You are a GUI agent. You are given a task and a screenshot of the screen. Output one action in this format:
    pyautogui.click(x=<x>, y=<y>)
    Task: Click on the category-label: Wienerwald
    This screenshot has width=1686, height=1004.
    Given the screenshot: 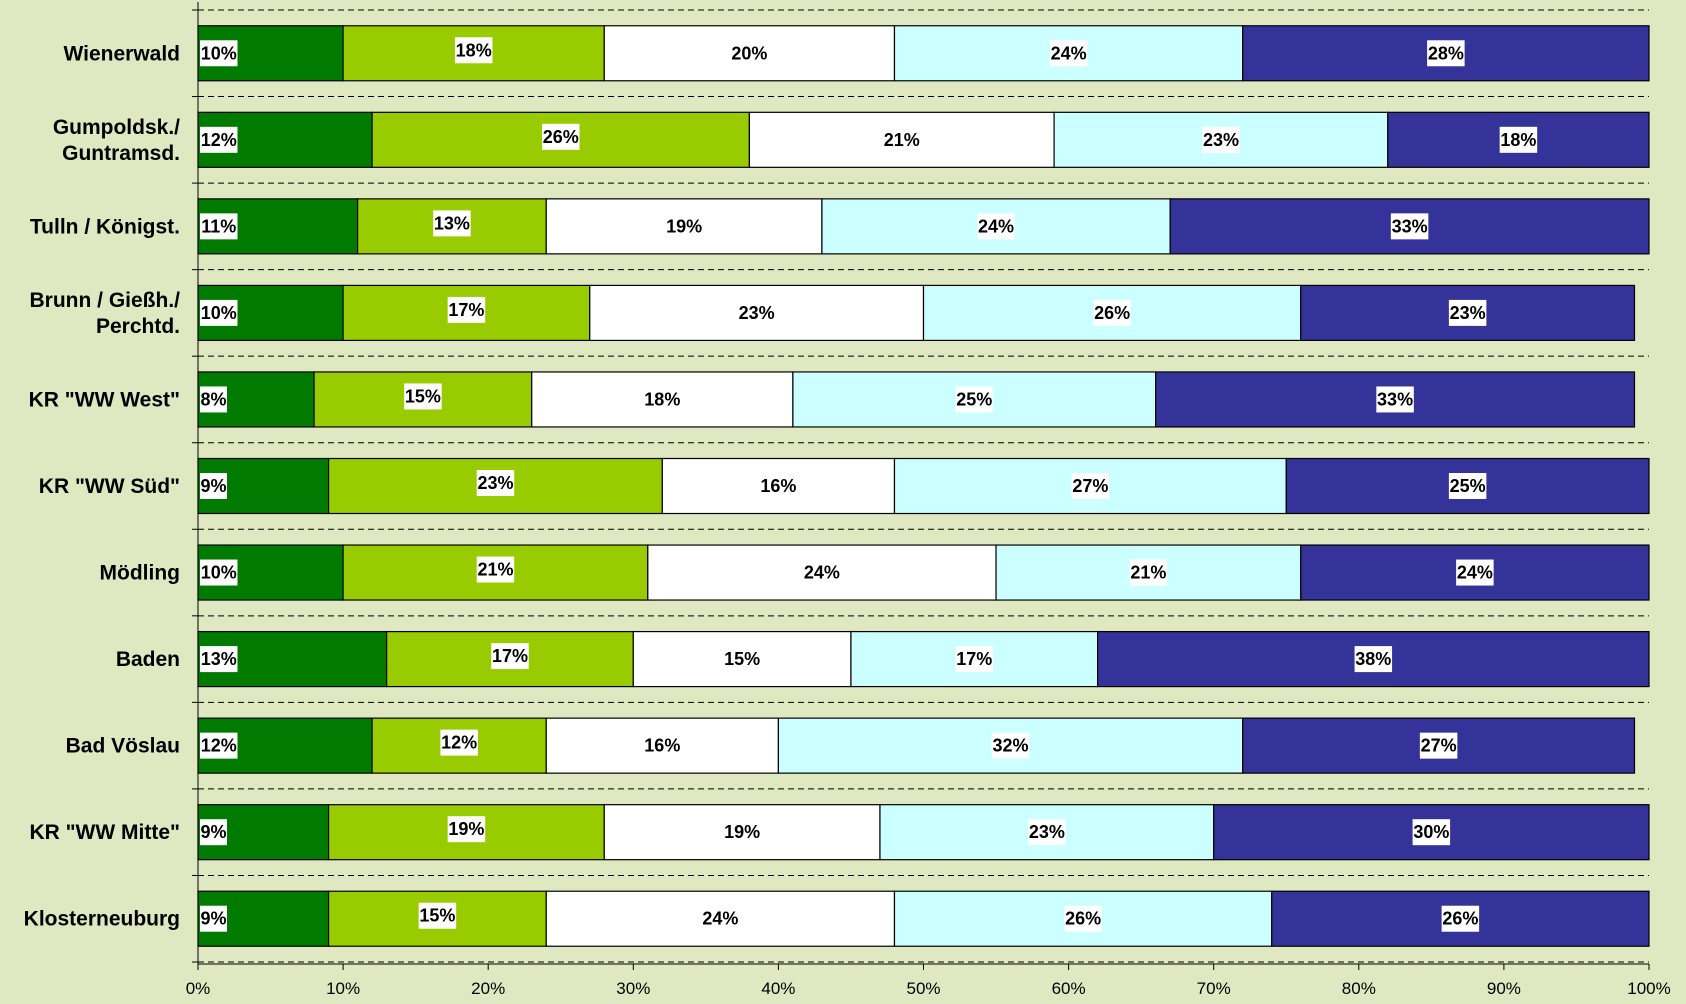 What is the action you would take?
    pyautogui.click(x=121, y=53)
    